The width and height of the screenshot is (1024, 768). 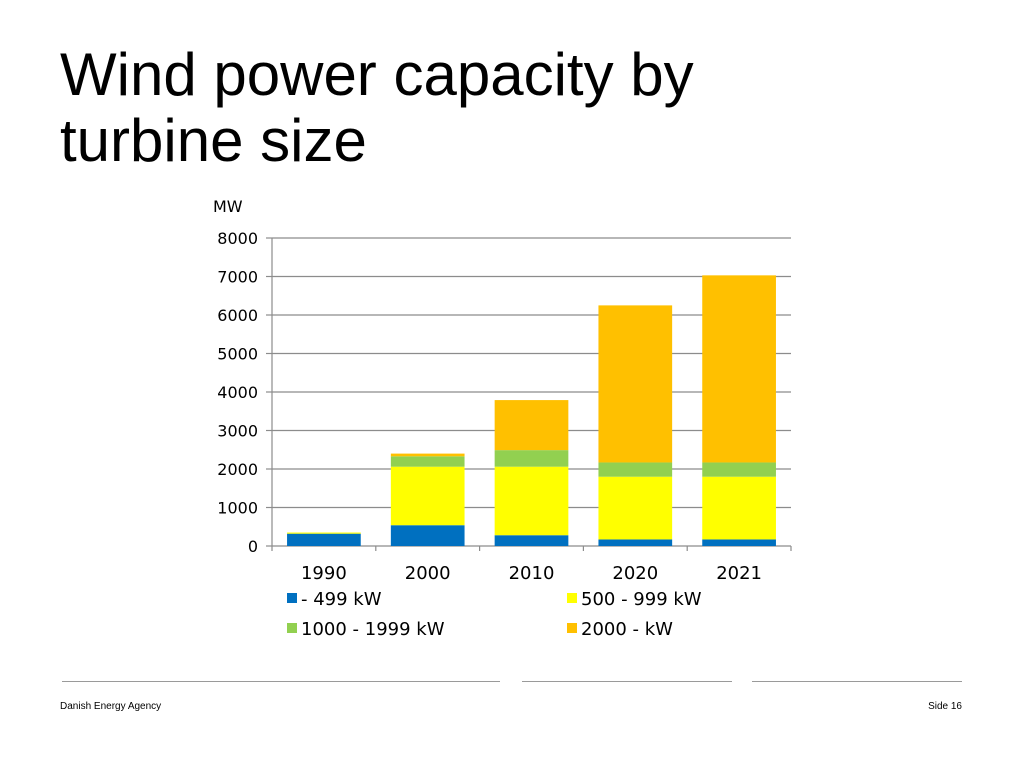 I want to click on y-tick-label-1000: 1000, so click(x=237, y=508).